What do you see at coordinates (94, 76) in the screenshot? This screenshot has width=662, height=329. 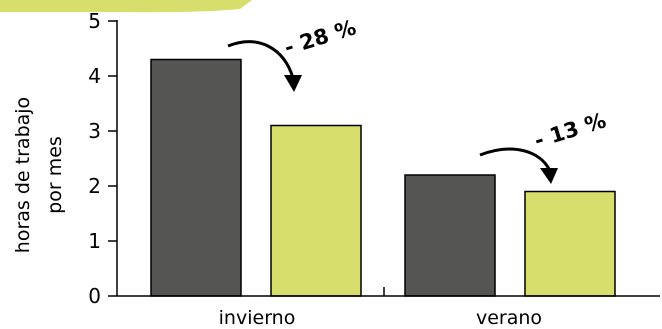 I see `y-tick-label-4: 4` at bounding box center [94, 76].